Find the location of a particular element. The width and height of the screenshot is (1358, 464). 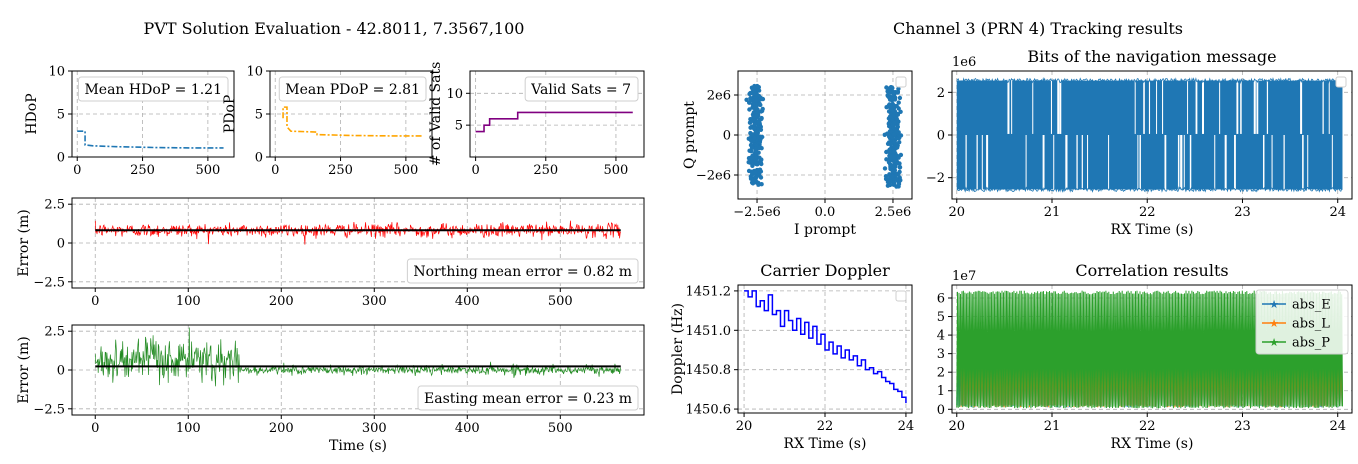

northing-ytick-label: 0 is located at coordinates (61, 244).